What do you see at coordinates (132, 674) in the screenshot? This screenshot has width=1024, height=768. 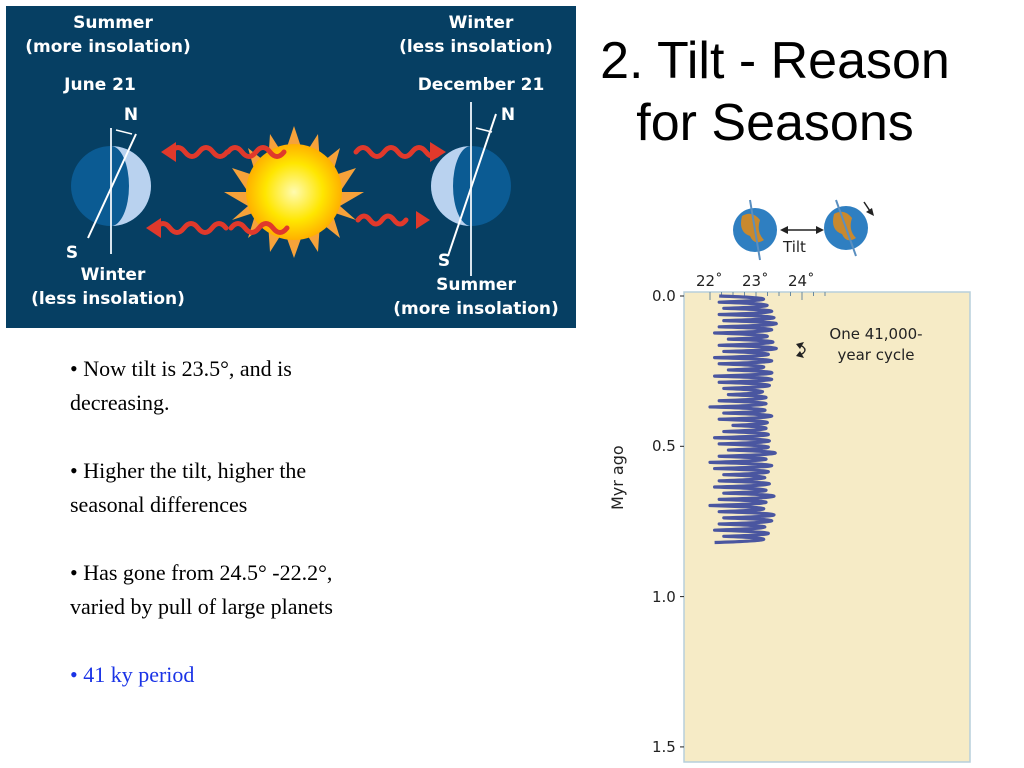 I see `bullet-item-highlight: • 41 ky period` at bounding box center [132, 674].